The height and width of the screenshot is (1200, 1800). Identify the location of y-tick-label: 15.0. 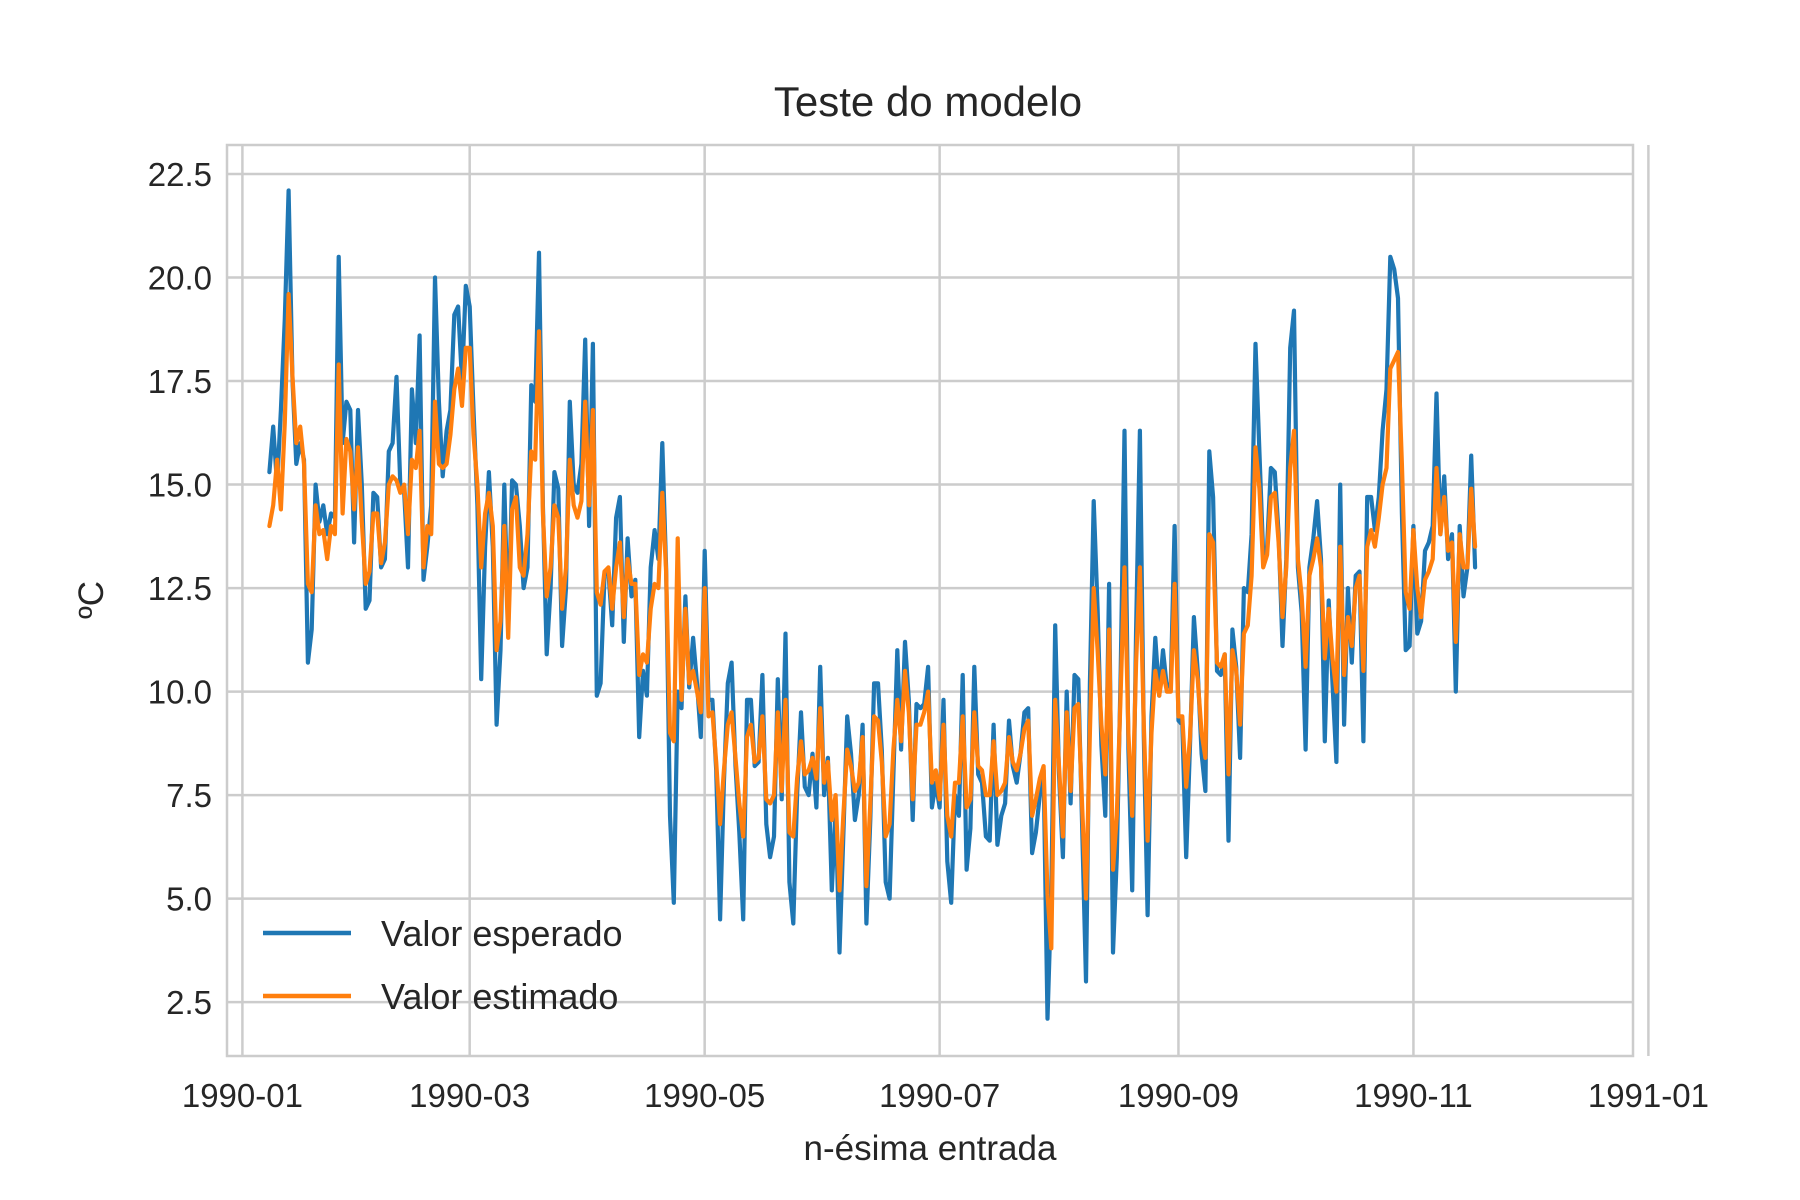
(180, 485).